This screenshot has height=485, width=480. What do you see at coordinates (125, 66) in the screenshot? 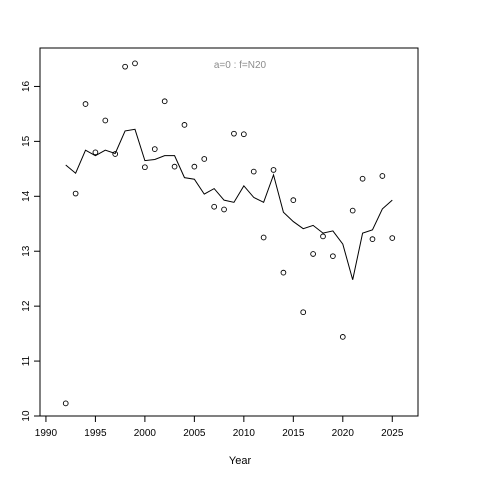
I see `data-point-1998` at bounding box center [125, 66].